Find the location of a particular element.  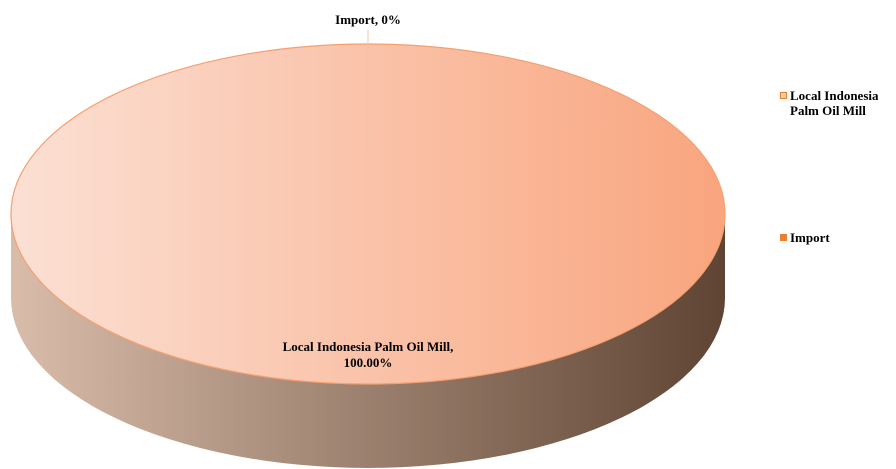

legend-item-local-mill: Local Indonesia Palm Oil Mill is located at coordinates (838, 103).